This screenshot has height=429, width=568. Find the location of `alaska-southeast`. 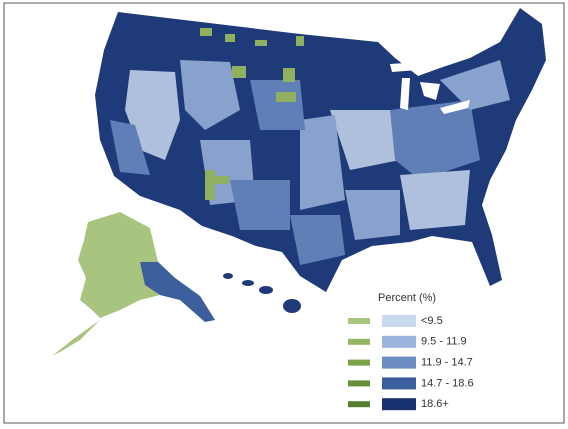

alaska-southeast is located at coordinates (177, 292).